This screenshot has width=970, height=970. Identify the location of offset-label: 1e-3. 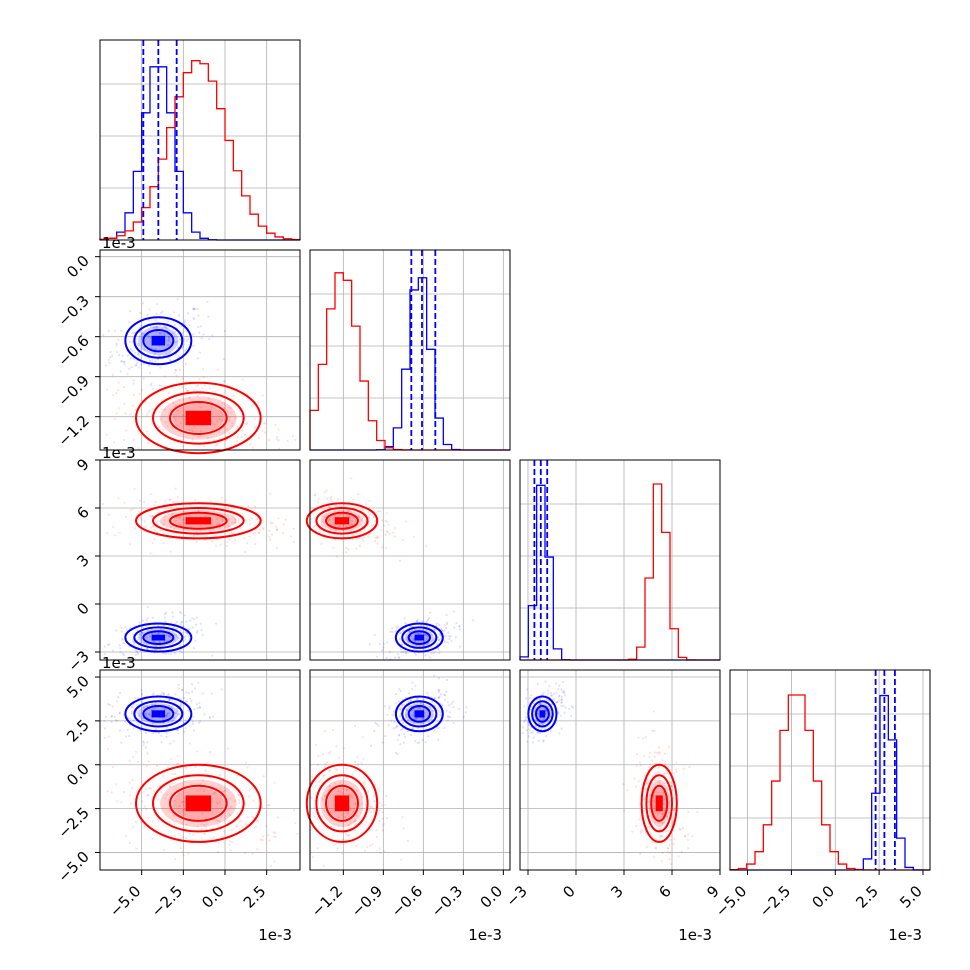
(275, 935).